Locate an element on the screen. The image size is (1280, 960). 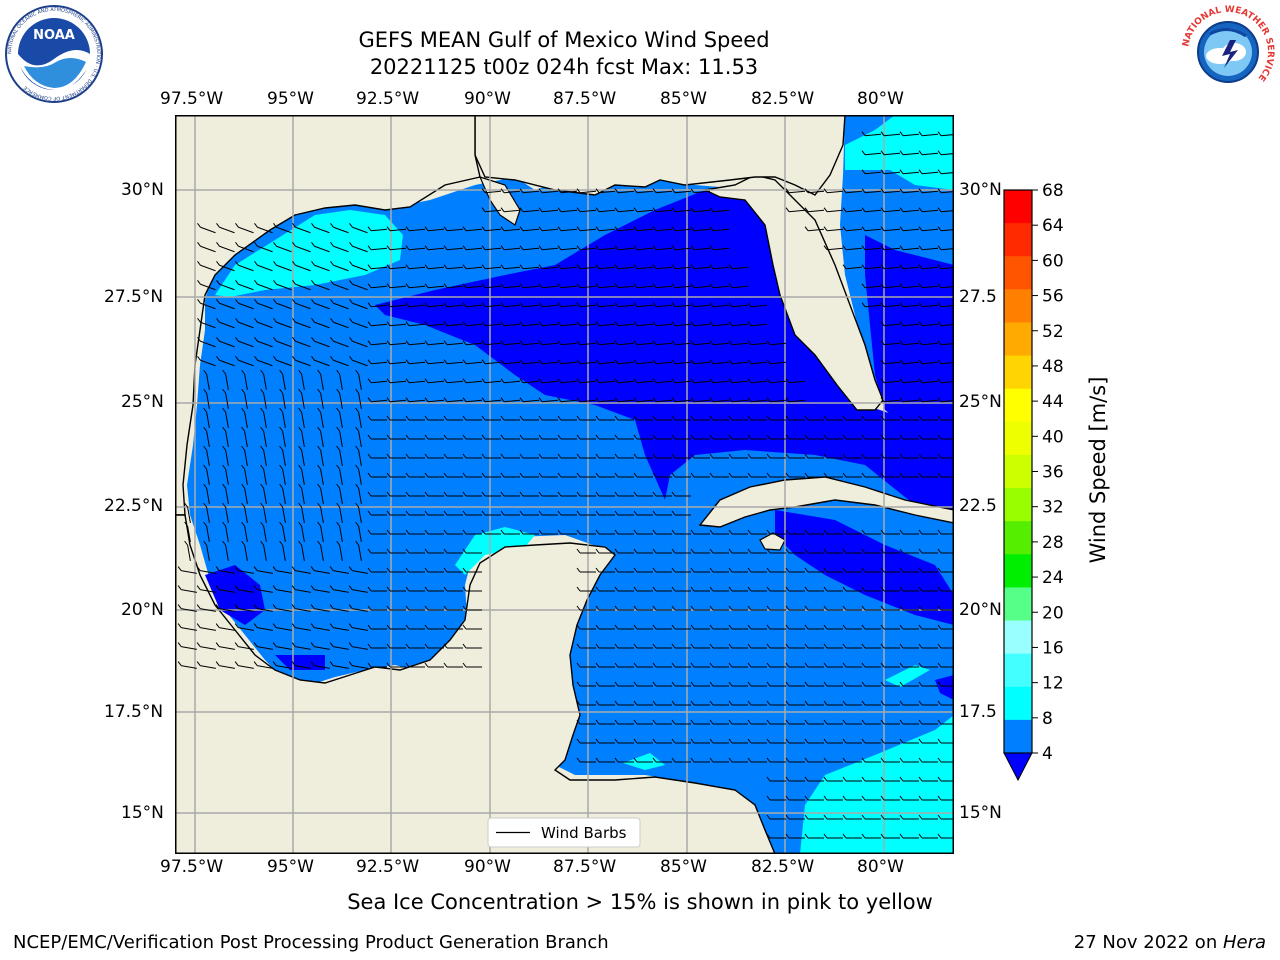
lon-tick-bottom: 87.5°W is located at coordinates (585, 867).